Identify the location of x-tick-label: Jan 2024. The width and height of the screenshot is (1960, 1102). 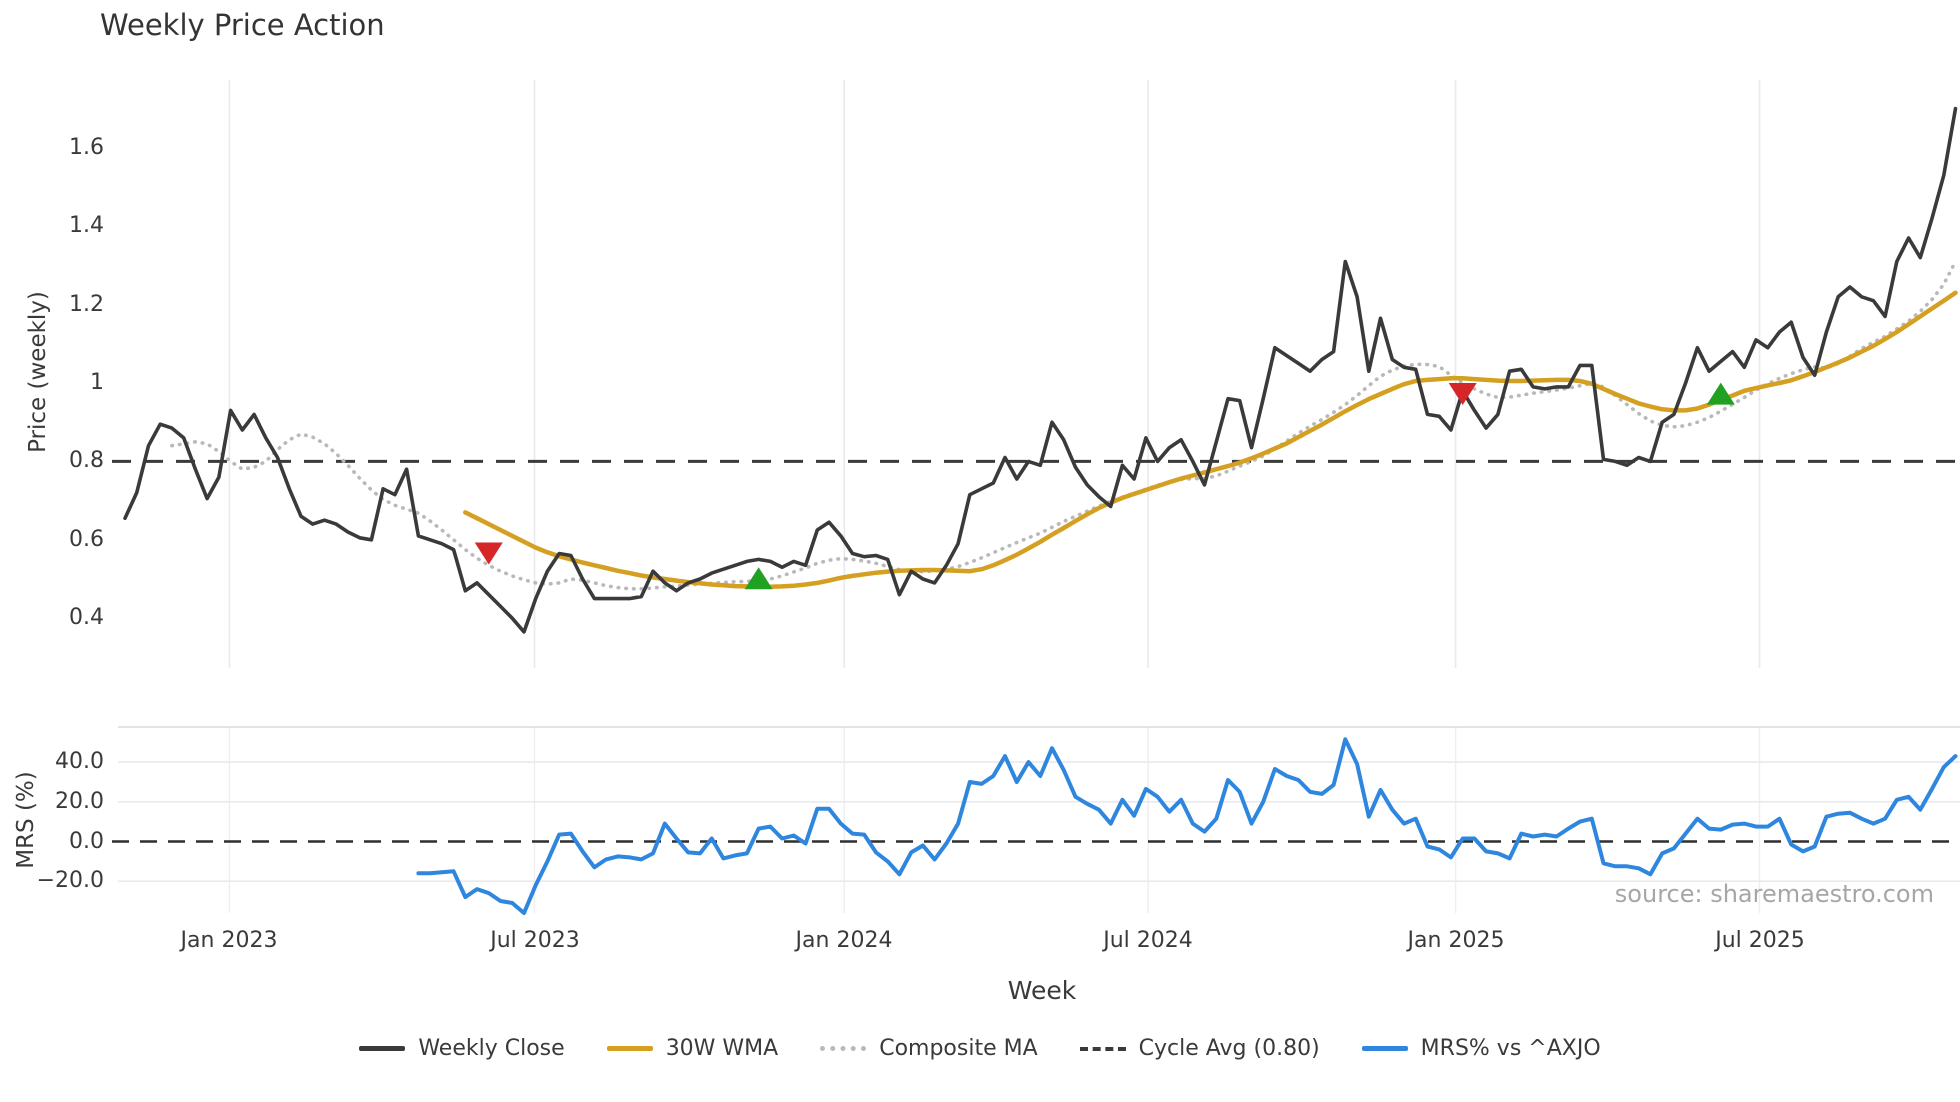
(844, 940).